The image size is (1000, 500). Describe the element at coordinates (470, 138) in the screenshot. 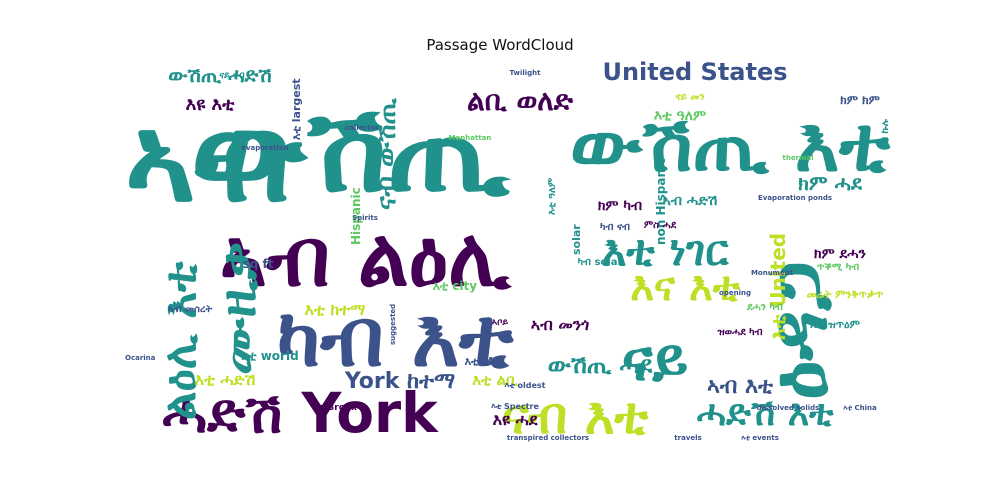

I see `word-cloud-word: Manhattan` at that location.